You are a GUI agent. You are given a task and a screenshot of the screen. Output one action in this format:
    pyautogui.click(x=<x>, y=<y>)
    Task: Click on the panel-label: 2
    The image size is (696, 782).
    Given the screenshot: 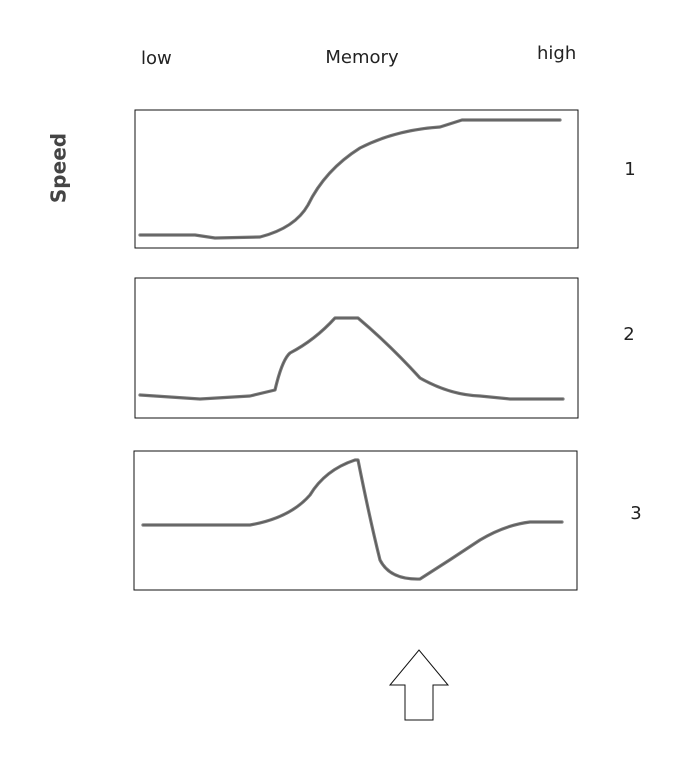 What is the action you would take?
    pyautogui.click(x=628, y=334)
    